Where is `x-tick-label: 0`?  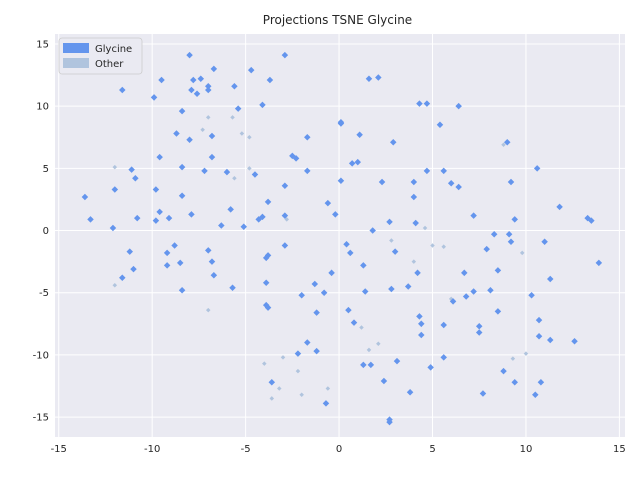
x-tick-label: 0 is located at coordinates (339, 449).